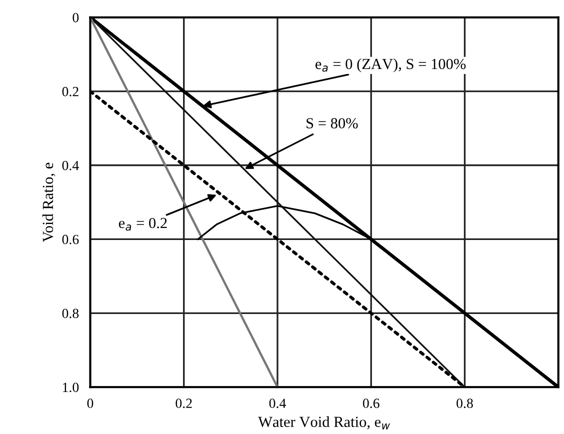  I want to click on x-tick-label: 0.2, so click(184, 403).